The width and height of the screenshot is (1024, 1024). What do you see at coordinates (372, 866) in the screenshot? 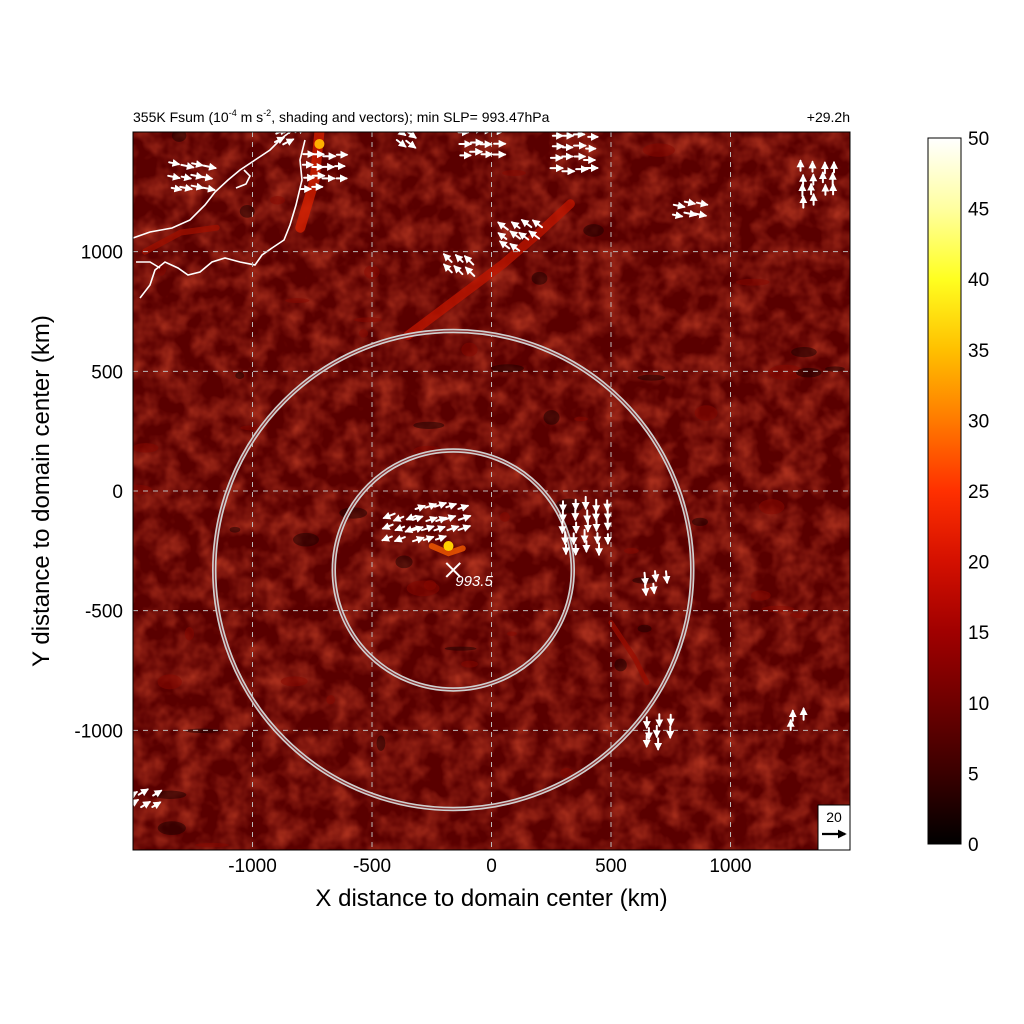
I see `x-tick-label: -500` at bounding box center [372, 866].